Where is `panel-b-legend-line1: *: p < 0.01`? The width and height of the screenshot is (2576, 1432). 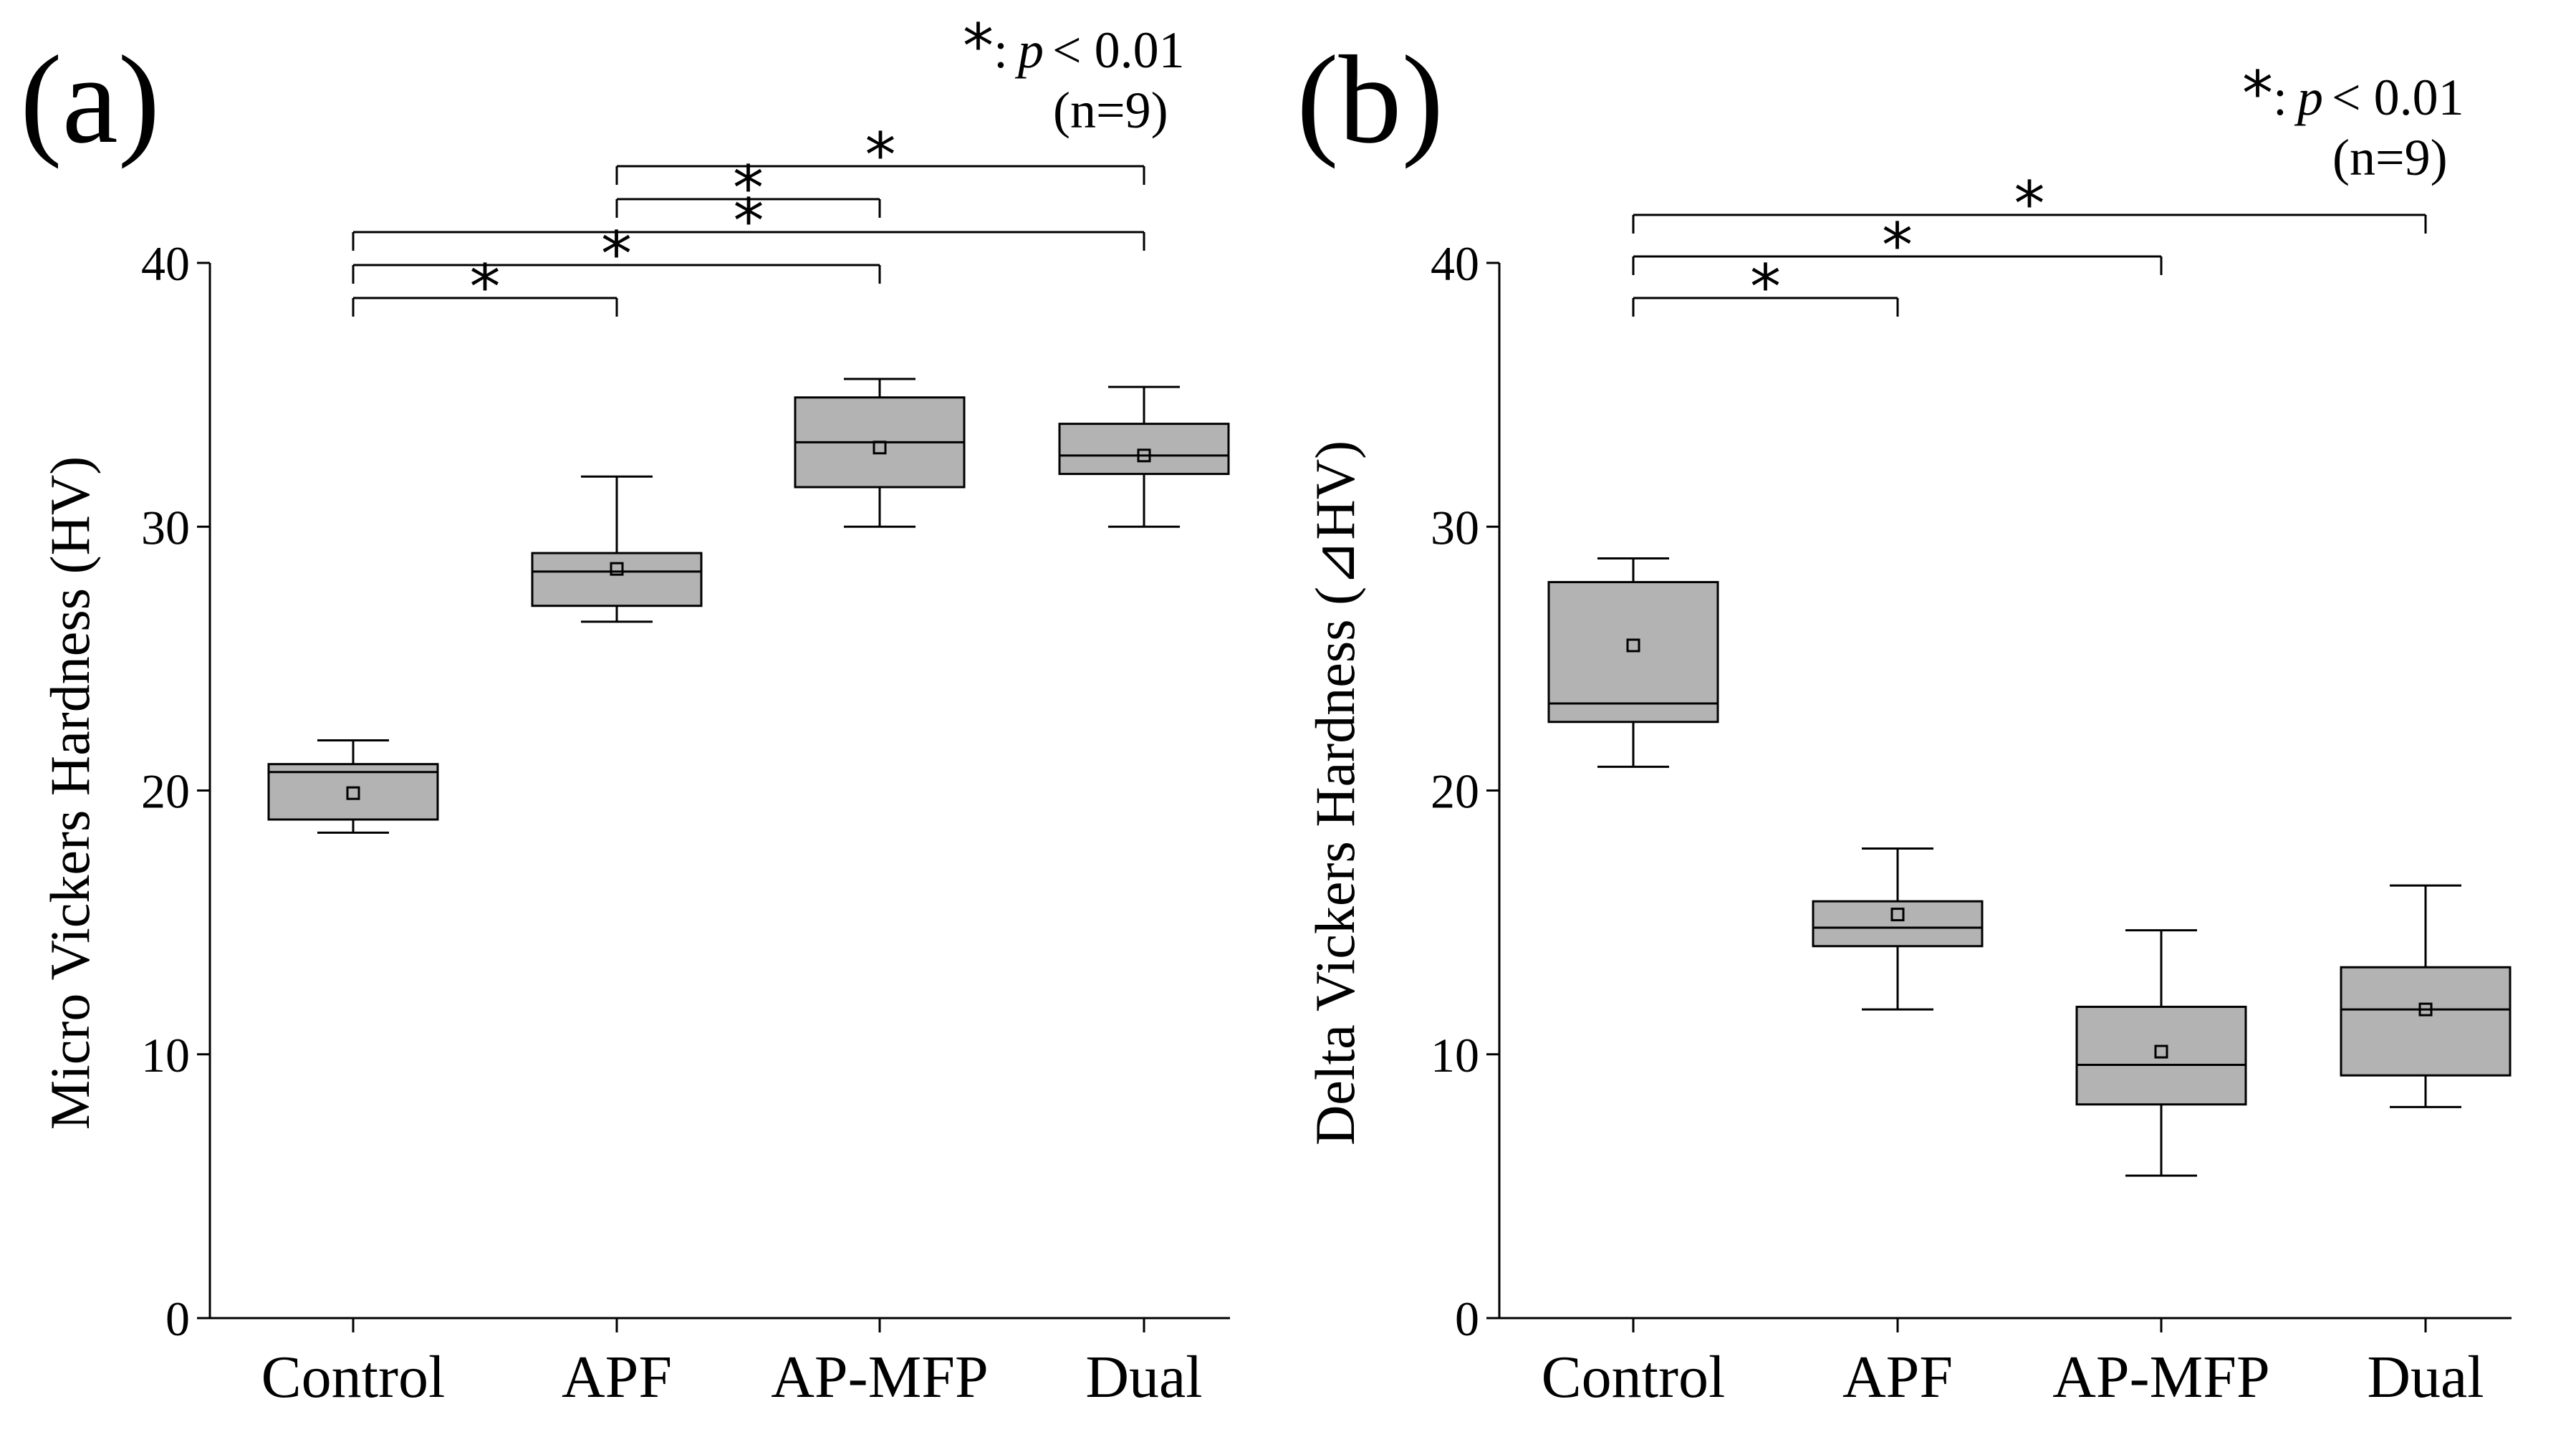 panel-b-legend-line1: *: p < 0.01 is located at coordinates (2353, 94).